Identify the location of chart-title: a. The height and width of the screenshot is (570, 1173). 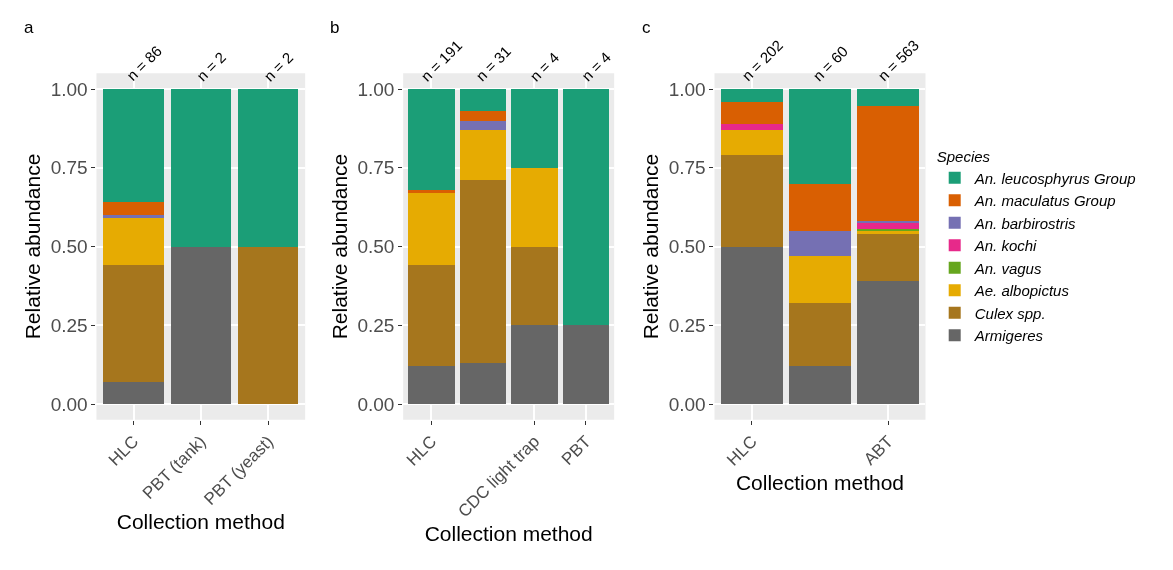
(29, 27).